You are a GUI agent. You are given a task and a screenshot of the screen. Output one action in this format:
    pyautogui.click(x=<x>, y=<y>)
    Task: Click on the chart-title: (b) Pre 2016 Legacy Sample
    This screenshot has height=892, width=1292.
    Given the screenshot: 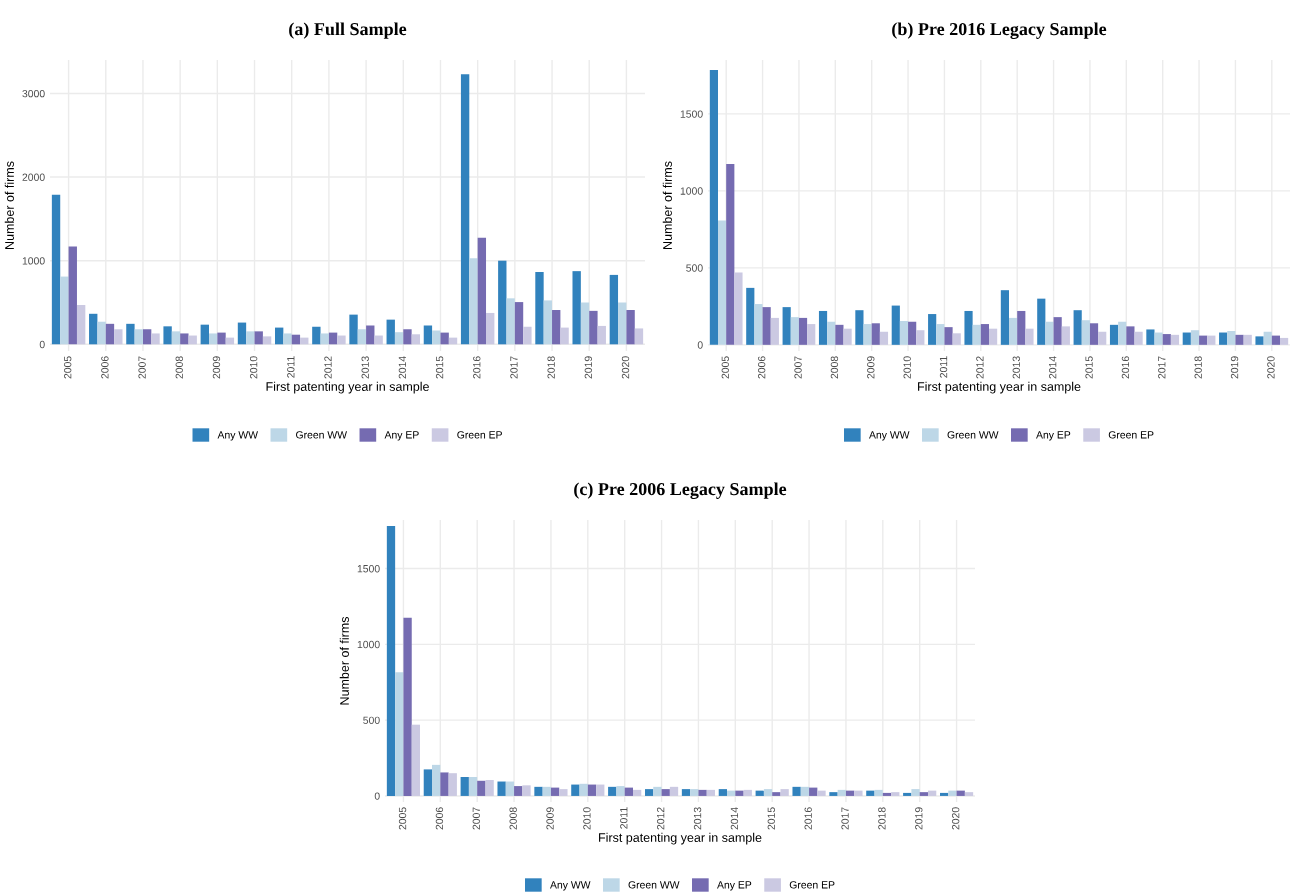 What is the action you would take?
    pyautogui.click(x=999, y=30)
    